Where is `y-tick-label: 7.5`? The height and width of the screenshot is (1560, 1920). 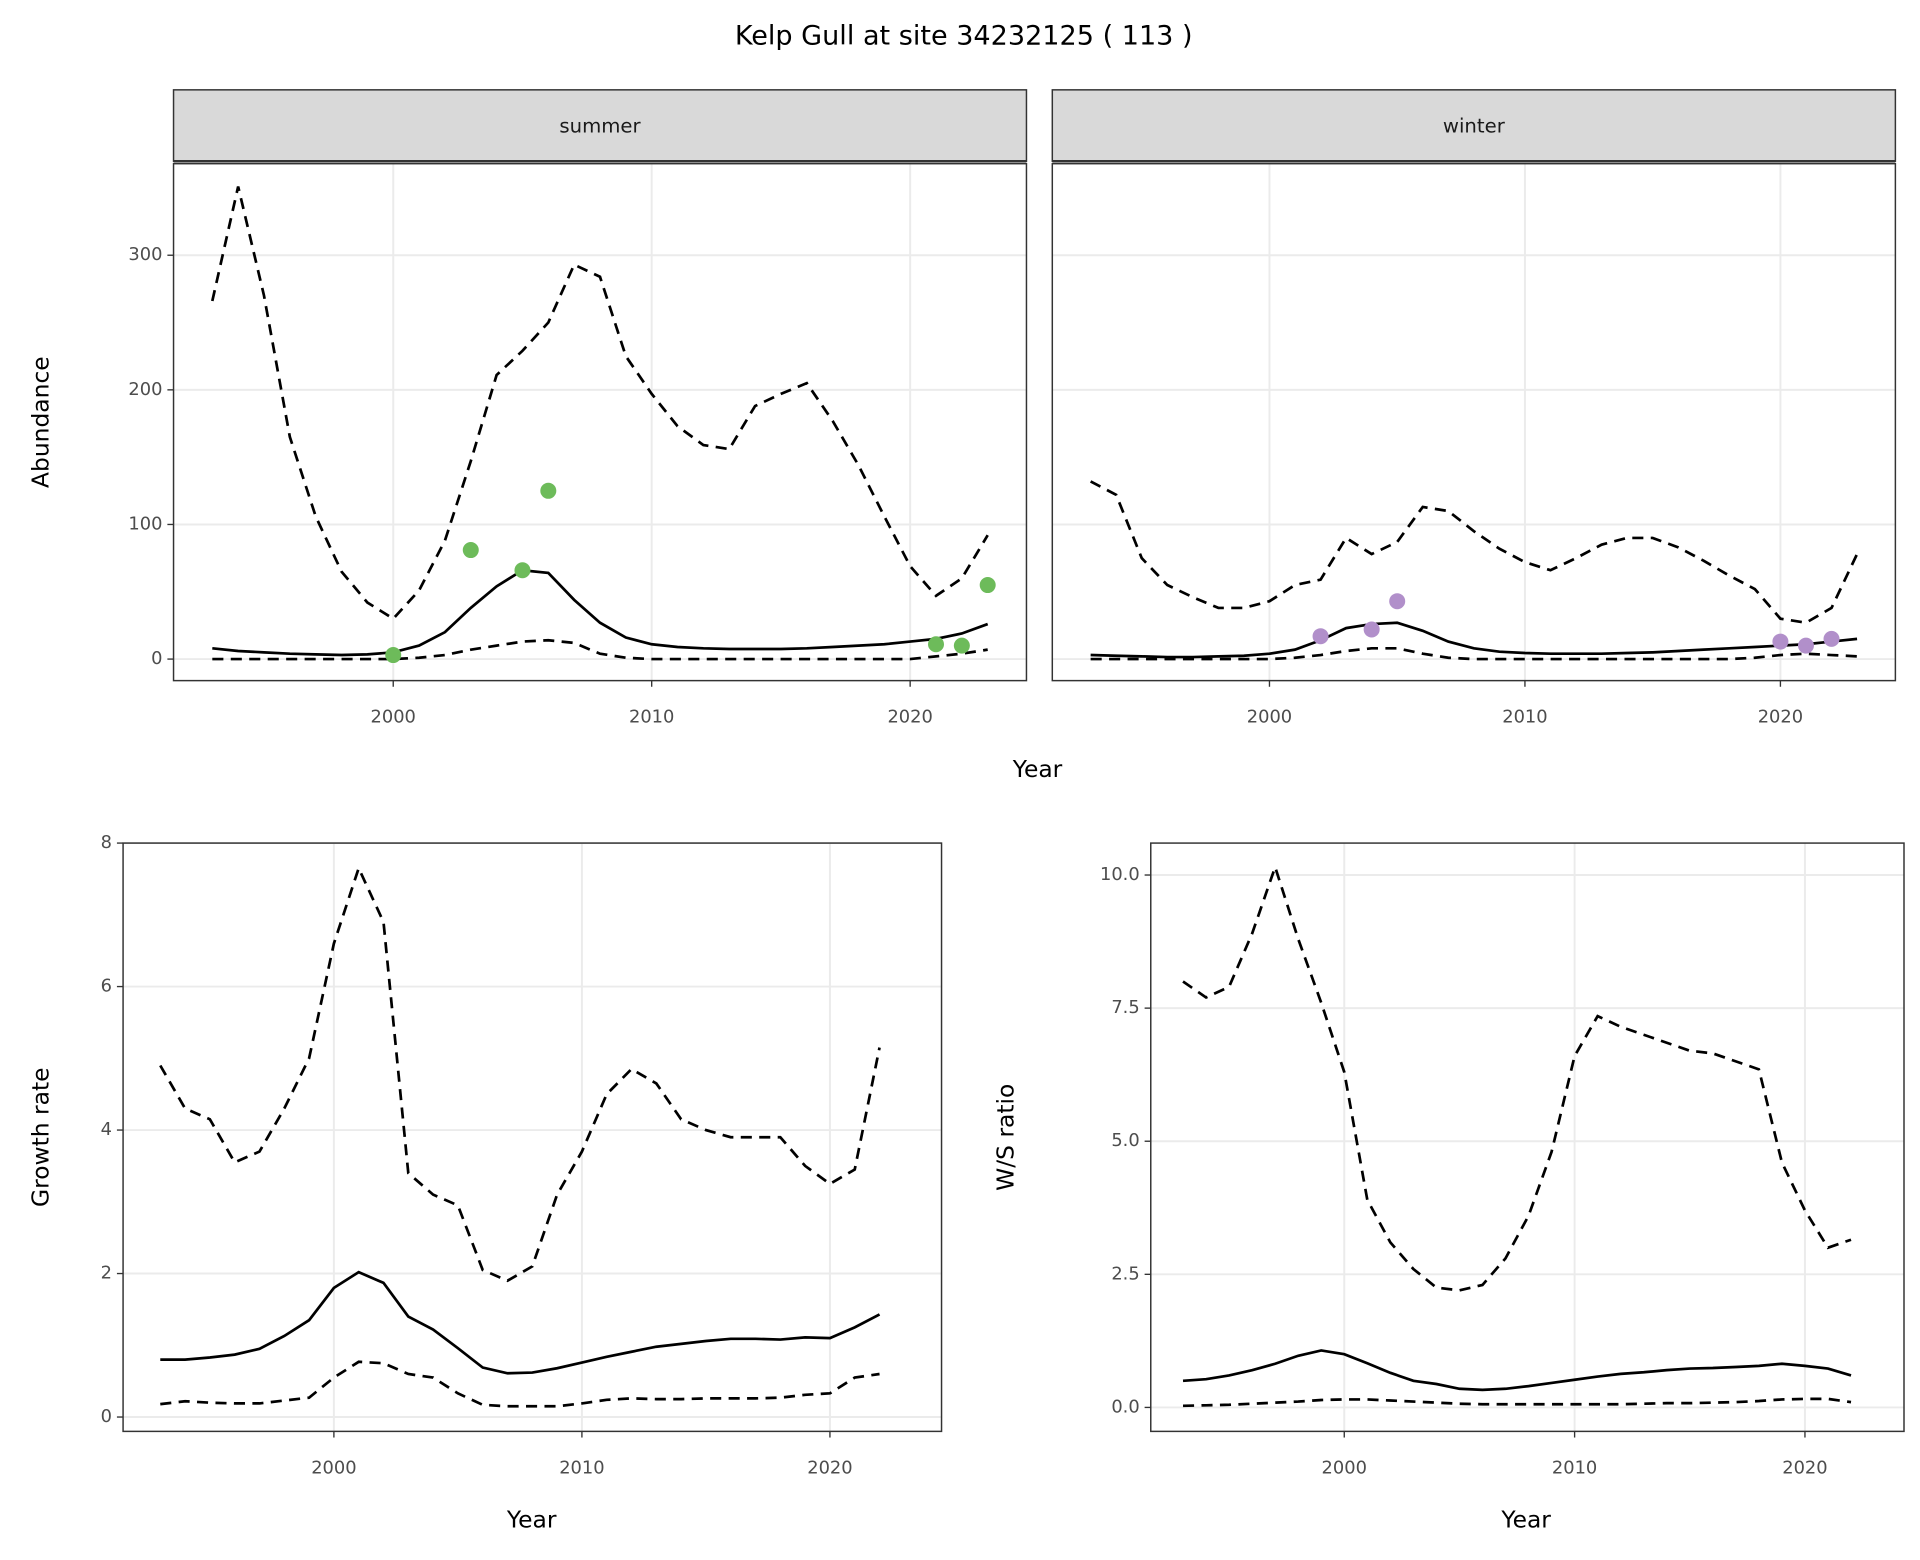
y-tick-label: 7.5 is located at coordinates (1125, 1007).